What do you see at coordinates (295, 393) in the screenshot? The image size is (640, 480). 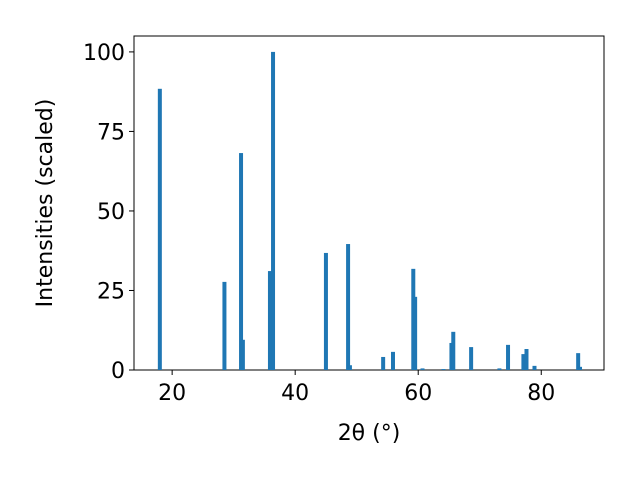 I see `x-tick-label: 40` at bounding box center [295, 393].